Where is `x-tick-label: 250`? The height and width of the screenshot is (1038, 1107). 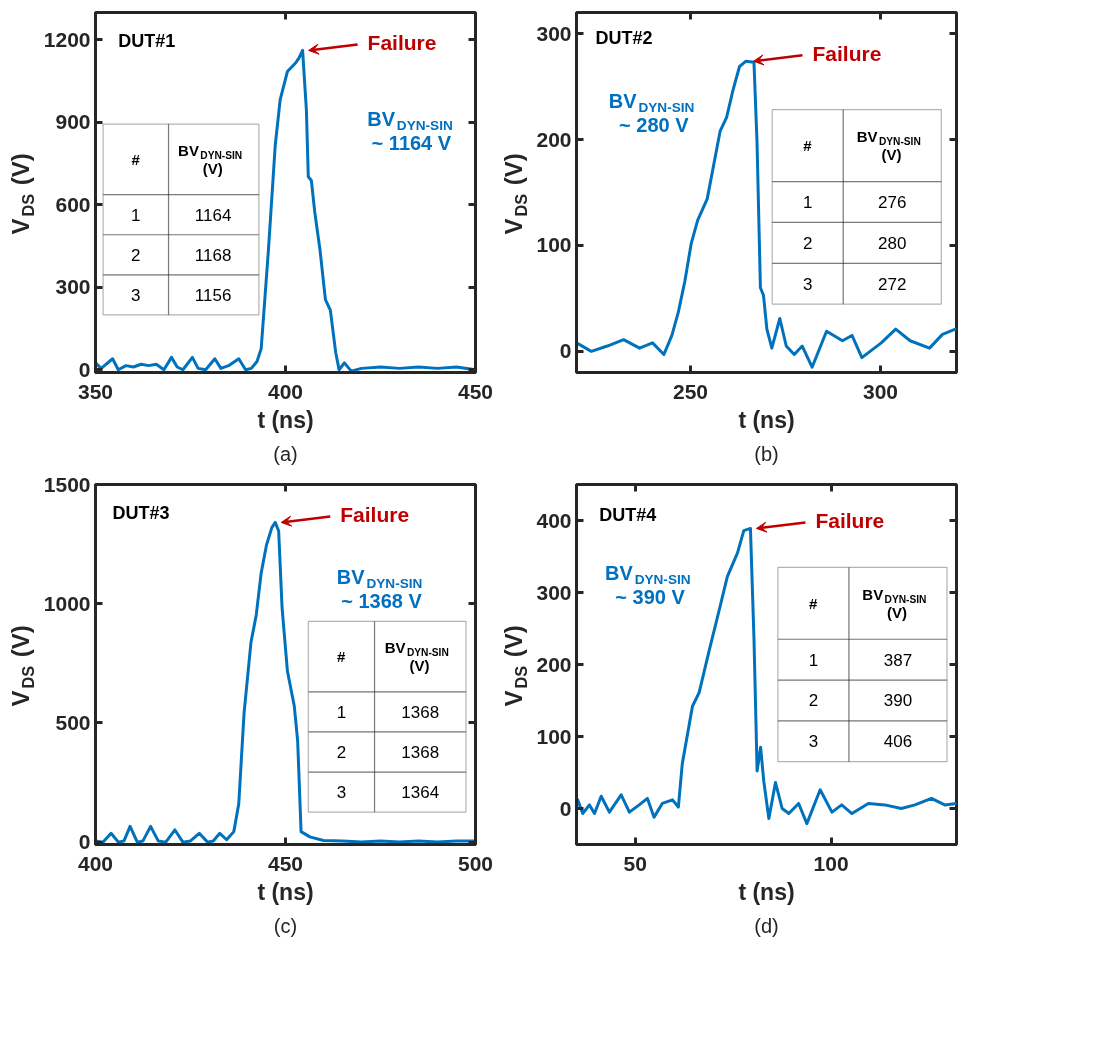 x-tick-label: 250 is located at coordinates (690, 391).